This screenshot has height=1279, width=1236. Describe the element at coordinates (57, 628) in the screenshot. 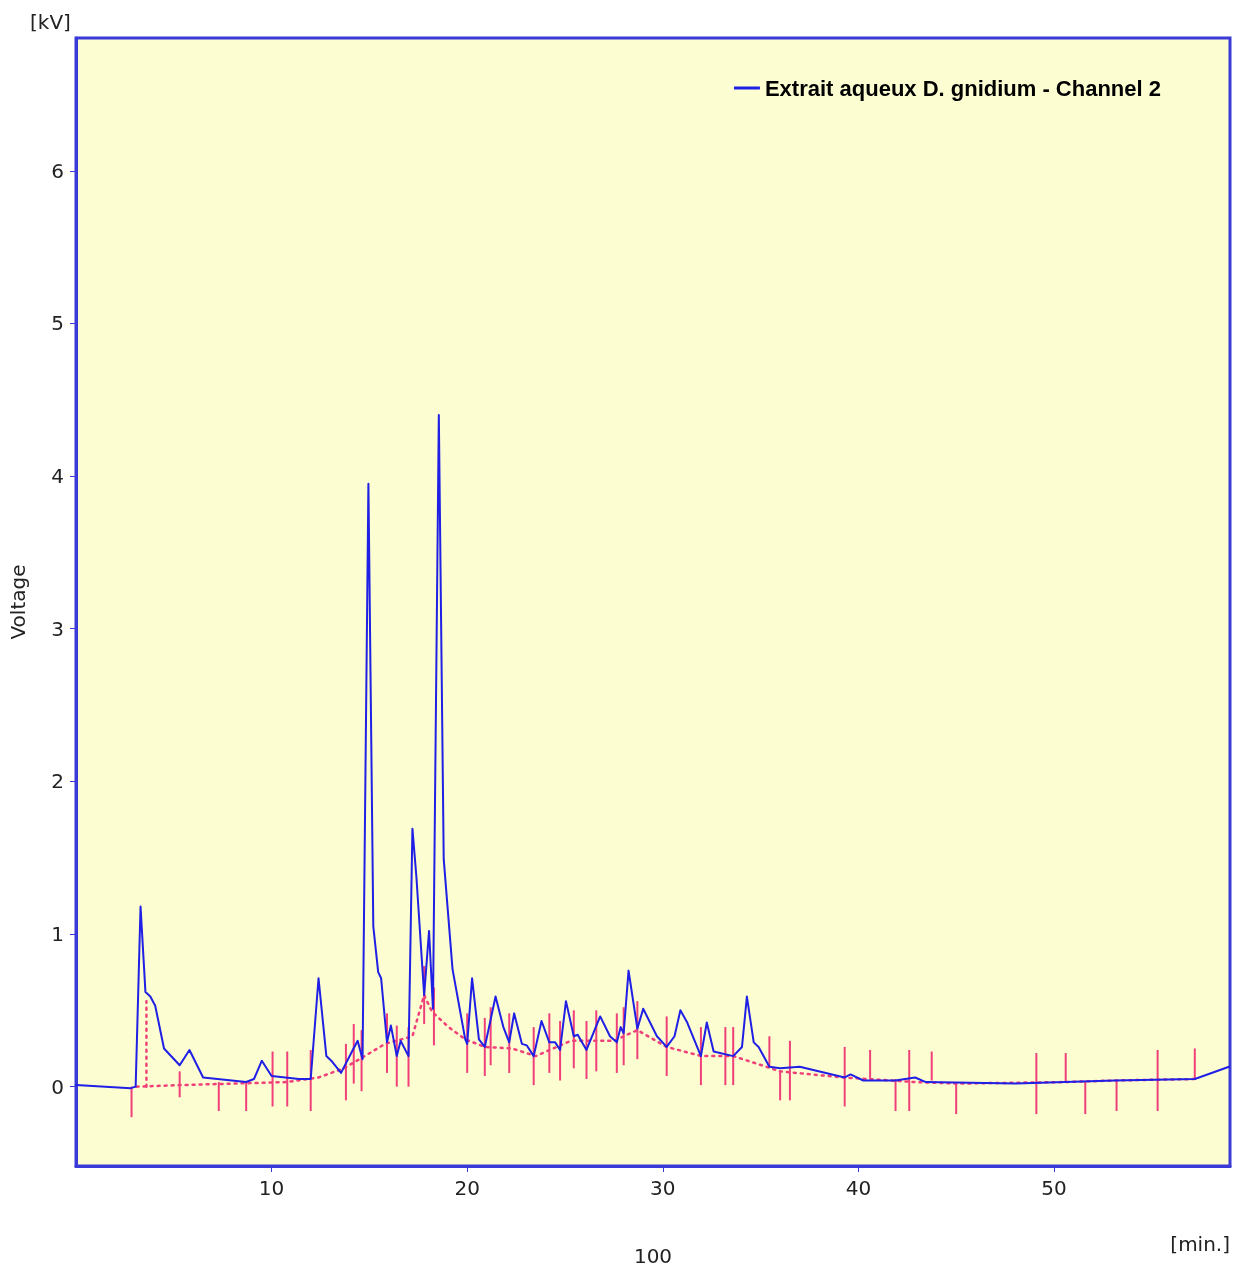

I see `y-tick-label: 3` at that location.